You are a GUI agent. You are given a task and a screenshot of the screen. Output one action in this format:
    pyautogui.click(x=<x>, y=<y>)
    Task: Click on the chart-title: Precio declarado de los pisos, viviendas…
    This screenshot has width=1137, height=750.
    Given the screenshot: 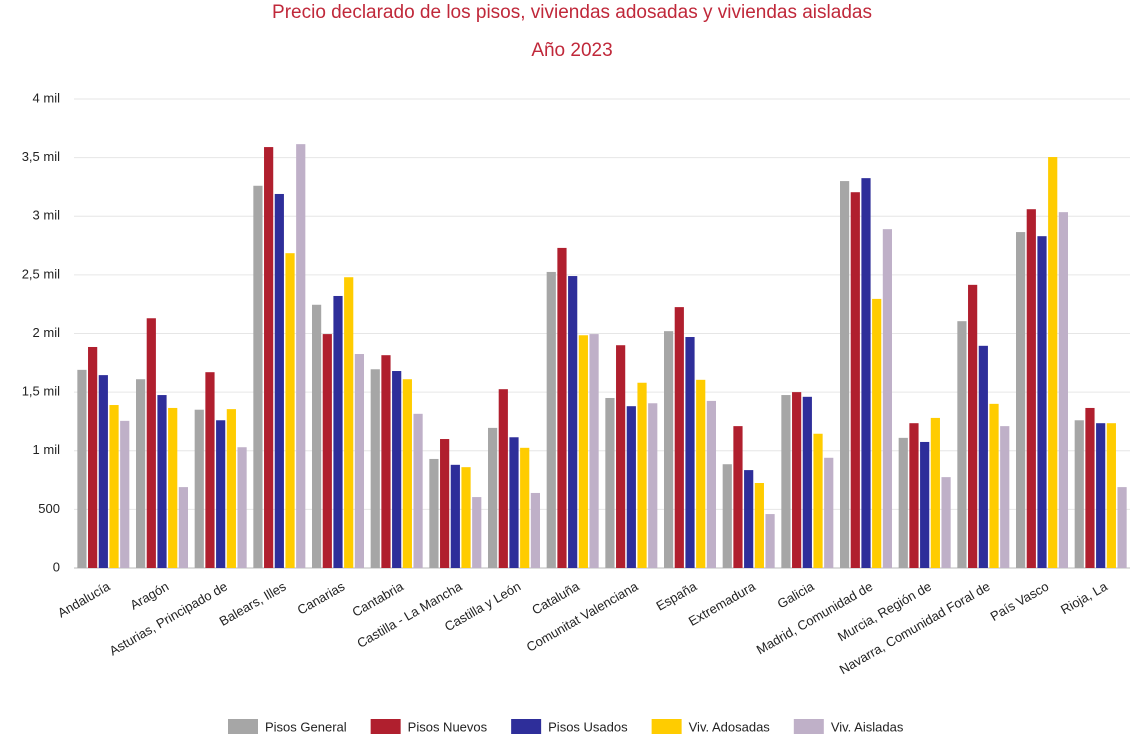 What is the action you would take?
    pyautogui.click(x=572, y=12)
    